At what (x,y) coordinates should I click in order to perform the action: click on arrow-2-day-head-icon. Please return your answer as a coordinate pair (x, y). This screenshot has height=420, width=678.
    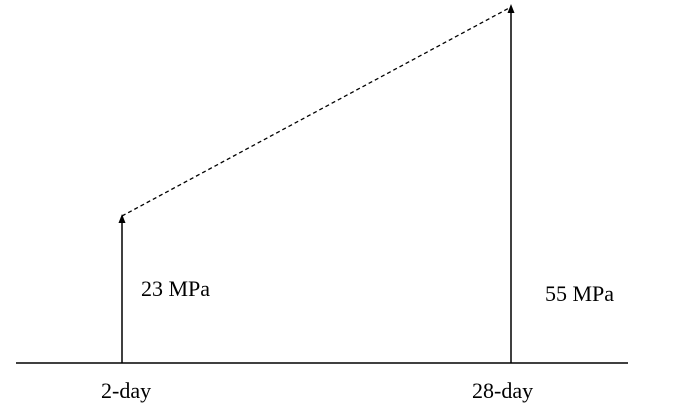
    Looking at the image, I should click on (122, 218).